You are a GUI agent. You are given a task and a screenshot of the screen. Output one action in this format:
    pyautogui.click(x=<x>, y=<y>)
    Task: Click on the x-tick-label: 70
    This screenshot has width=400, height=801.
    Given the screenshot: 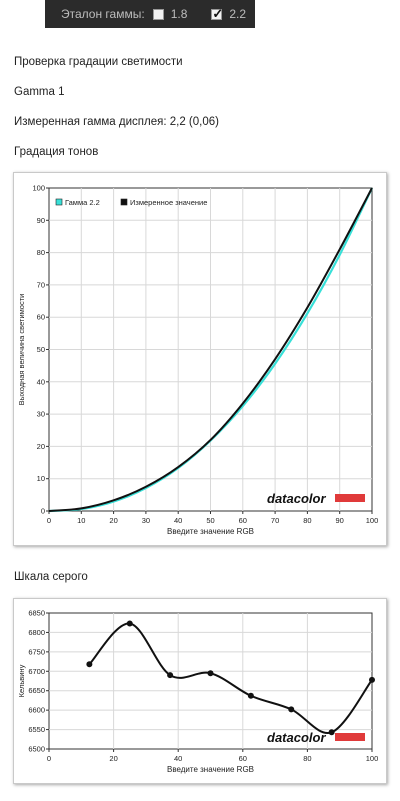 What is the action you would take?
    pyautogui.click(x=275, y=520)
    